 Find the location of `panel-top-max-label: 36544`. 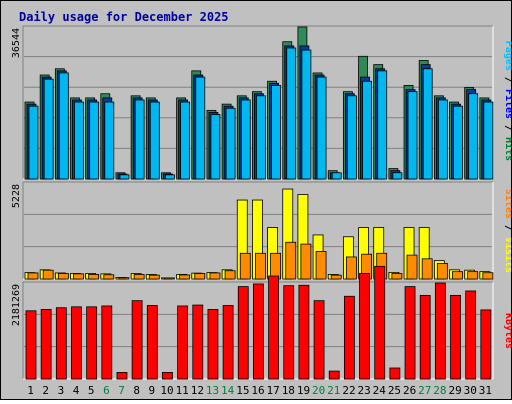

panel-top-max-label: 36544 is located at coordinates (16, 43).